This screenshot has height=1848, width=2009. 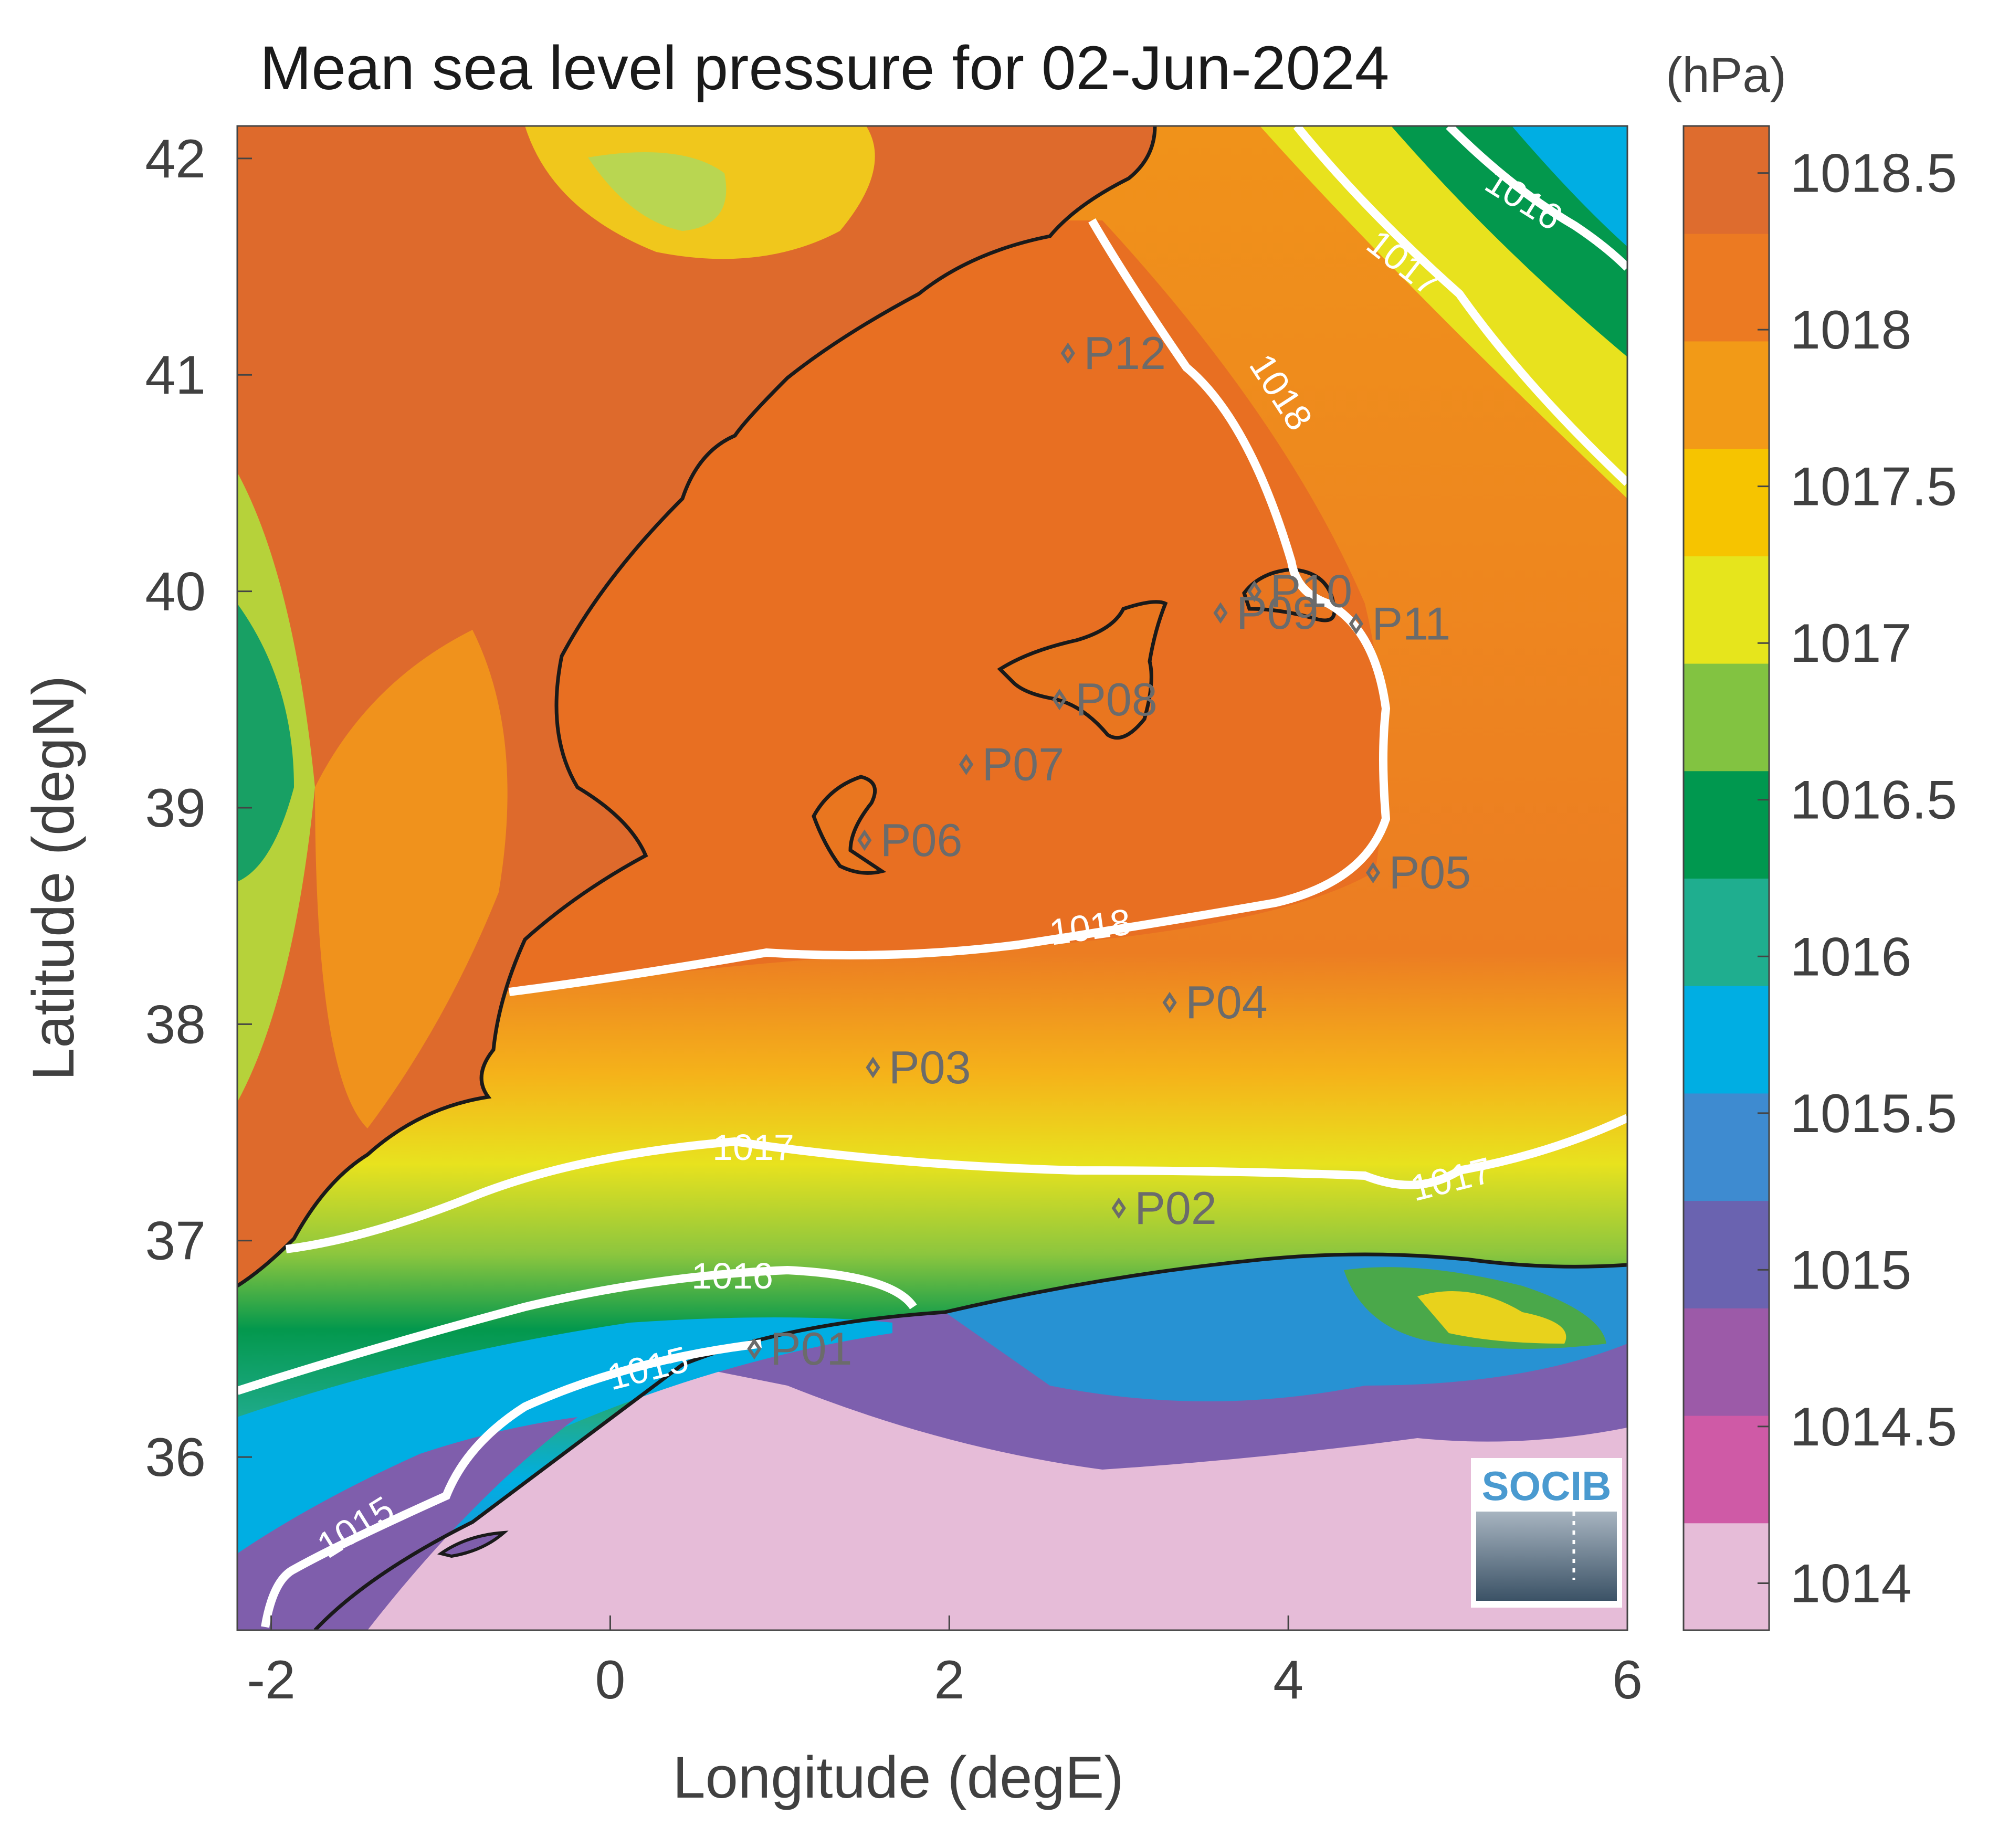 I want to click on colorbar-tick-label: 1015.5, so click(x=1873, y=1113).